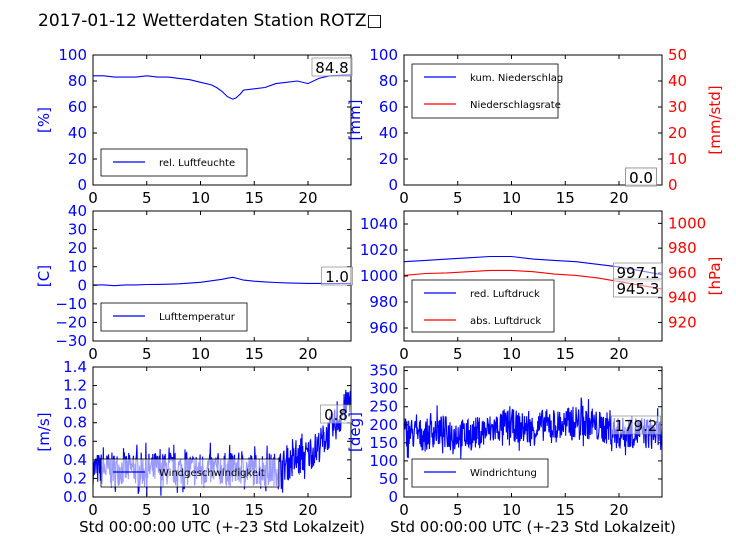  Describe the element at coordinates (197, 163) in the screenshot. I see `legend-label: rel. Luftfeuchte` at that location.